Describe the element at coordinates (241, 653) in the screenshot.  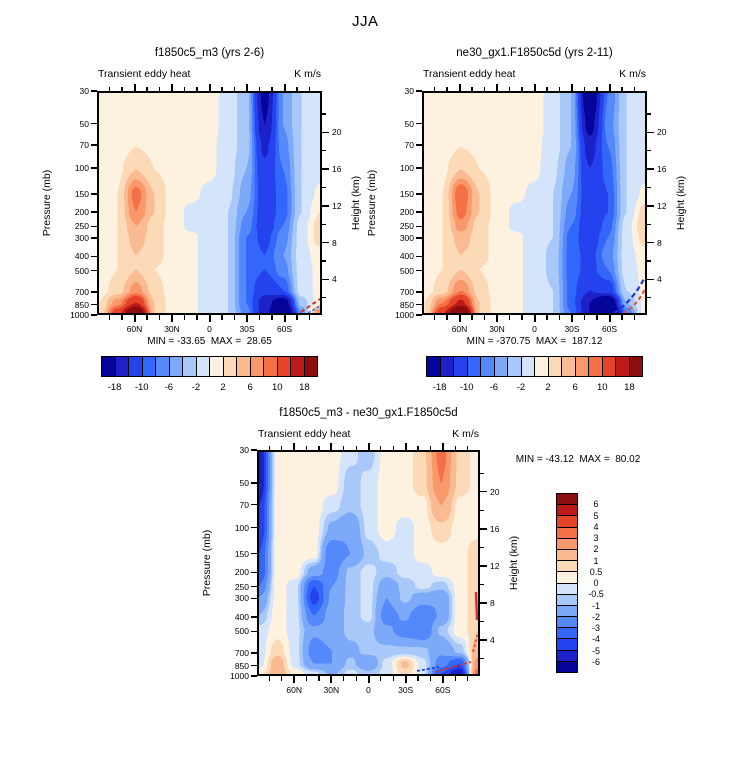
I see `pressure-tick-label: 700` at that location.